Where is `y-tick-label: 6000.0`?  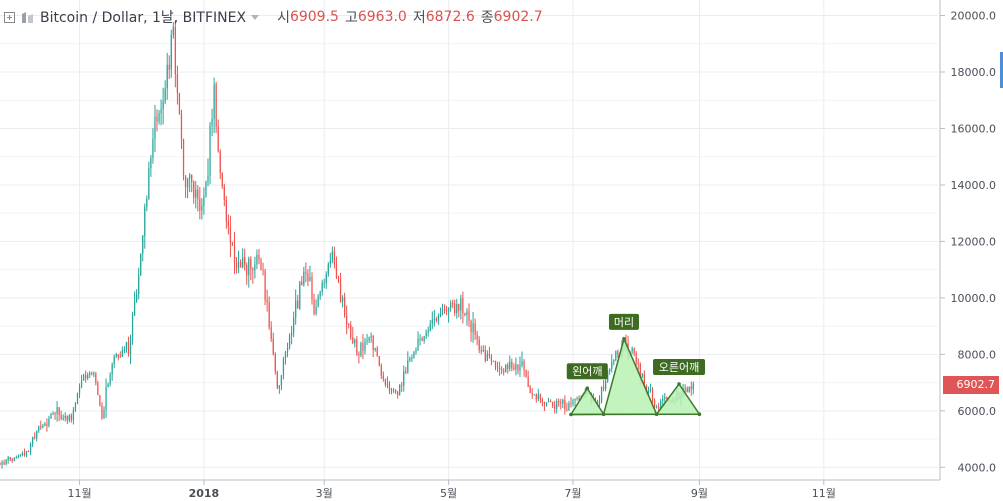
y-tick-label: 6000.0 is located at coordinates (977, 411).